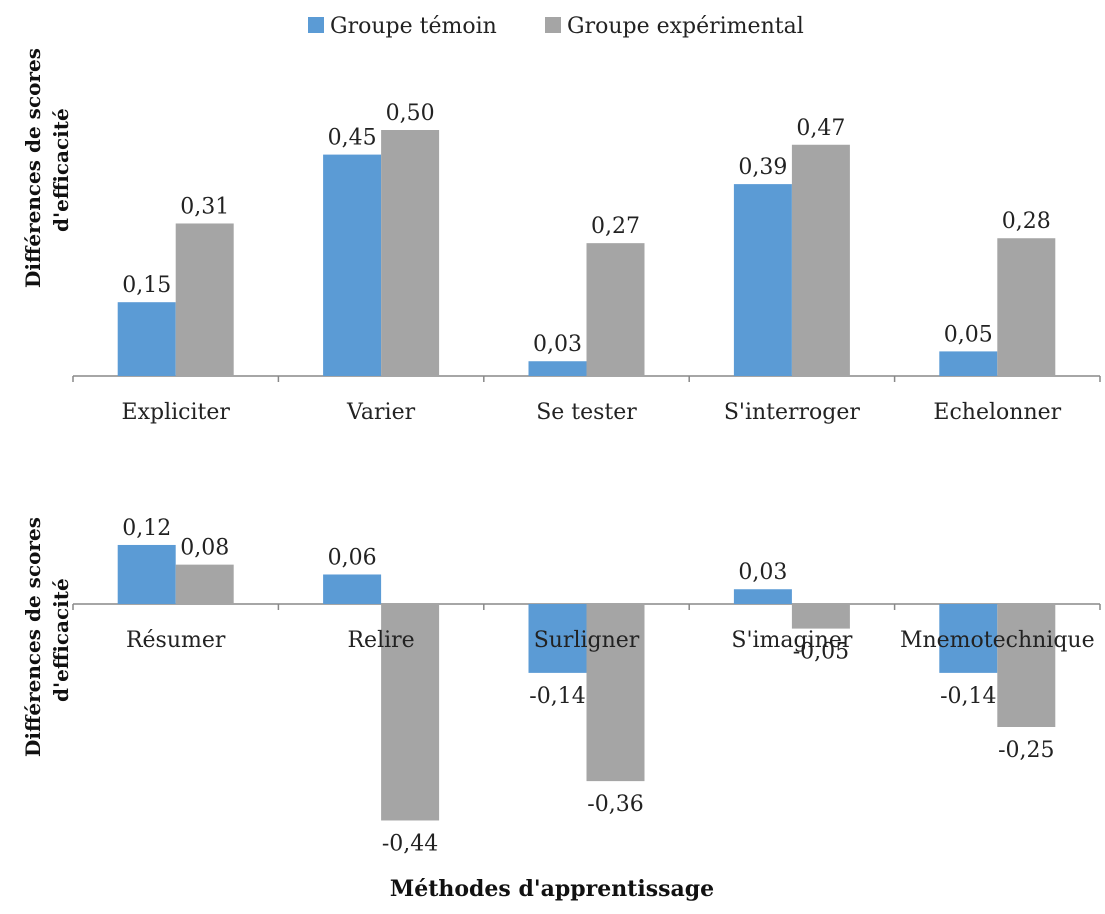  What do you see at coordinates (176, 412) in the screenshot?
I see `top-category-label-1: Expliciter` at bounding box center [176, 412].